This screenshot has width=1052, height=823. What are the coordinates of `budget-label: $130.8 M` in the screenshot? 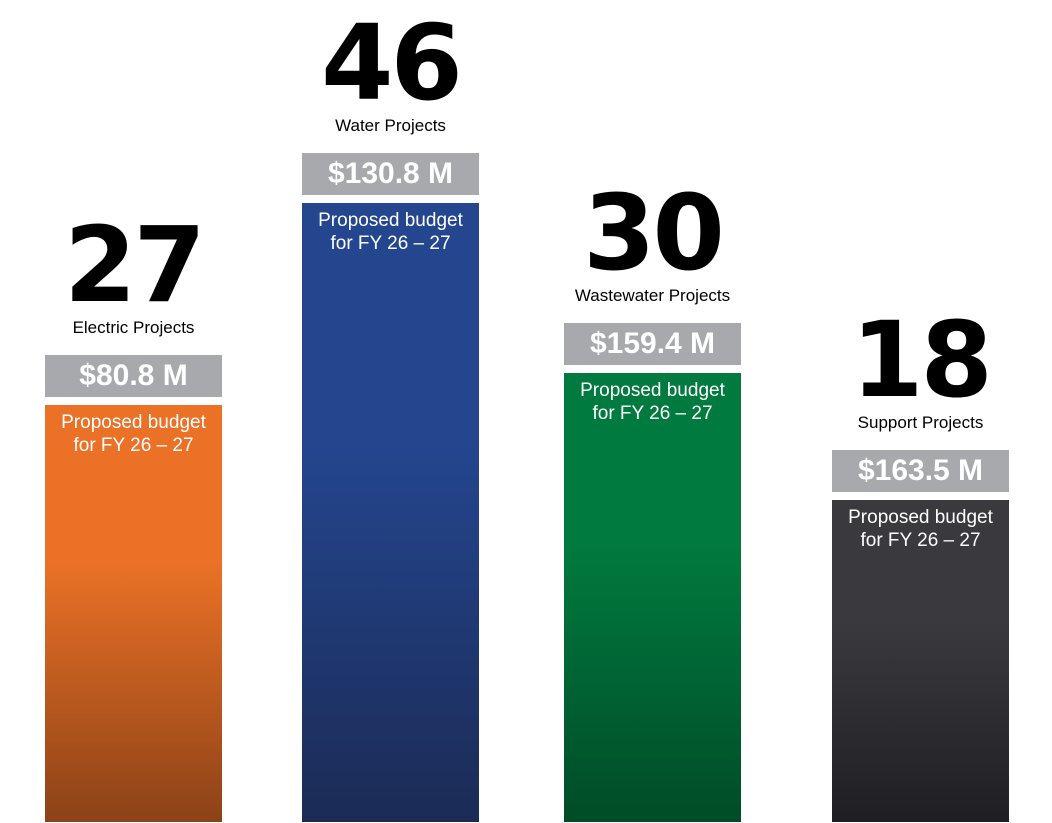 It's located at (390, 174).